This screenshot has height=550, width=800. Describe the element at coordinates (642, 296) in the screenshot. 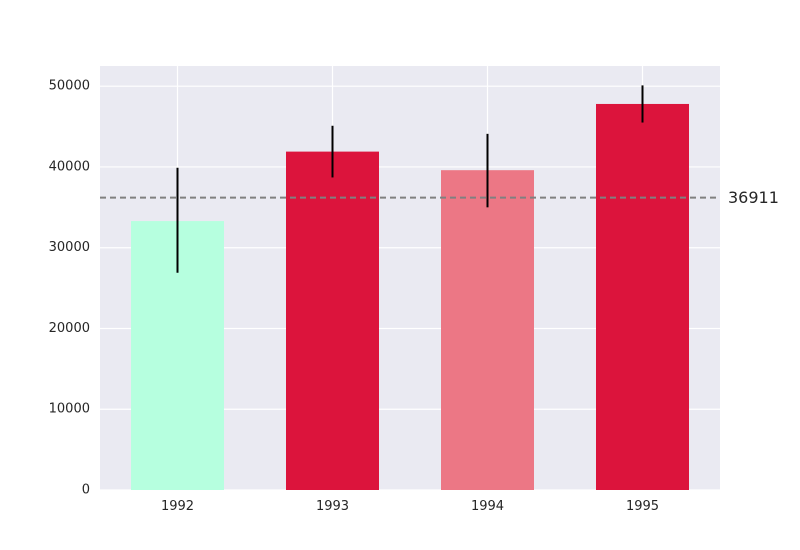

I see `bar-1995` at that location.